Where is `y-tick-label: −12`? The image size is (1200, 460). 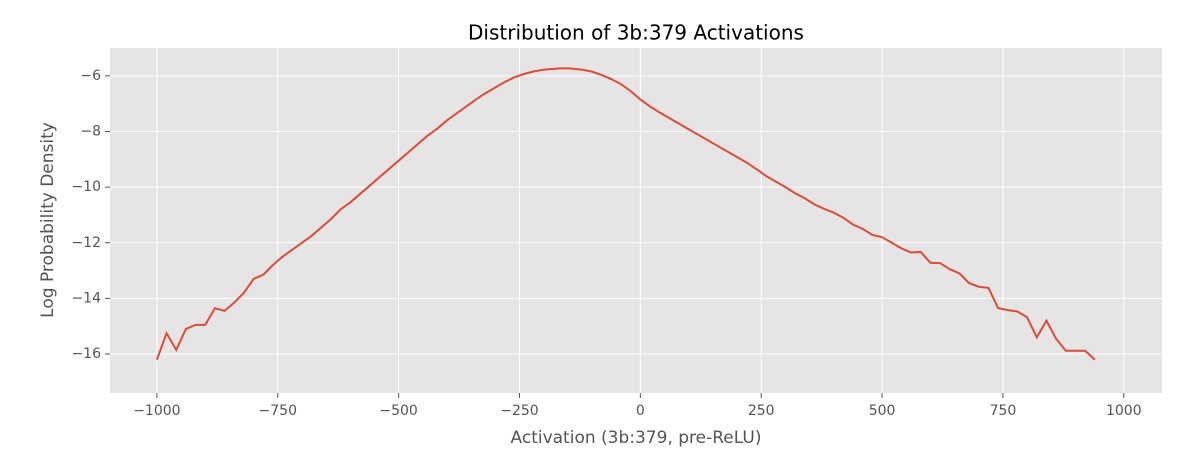
y-tick-label: −12 is located at coordinates (86, 243).